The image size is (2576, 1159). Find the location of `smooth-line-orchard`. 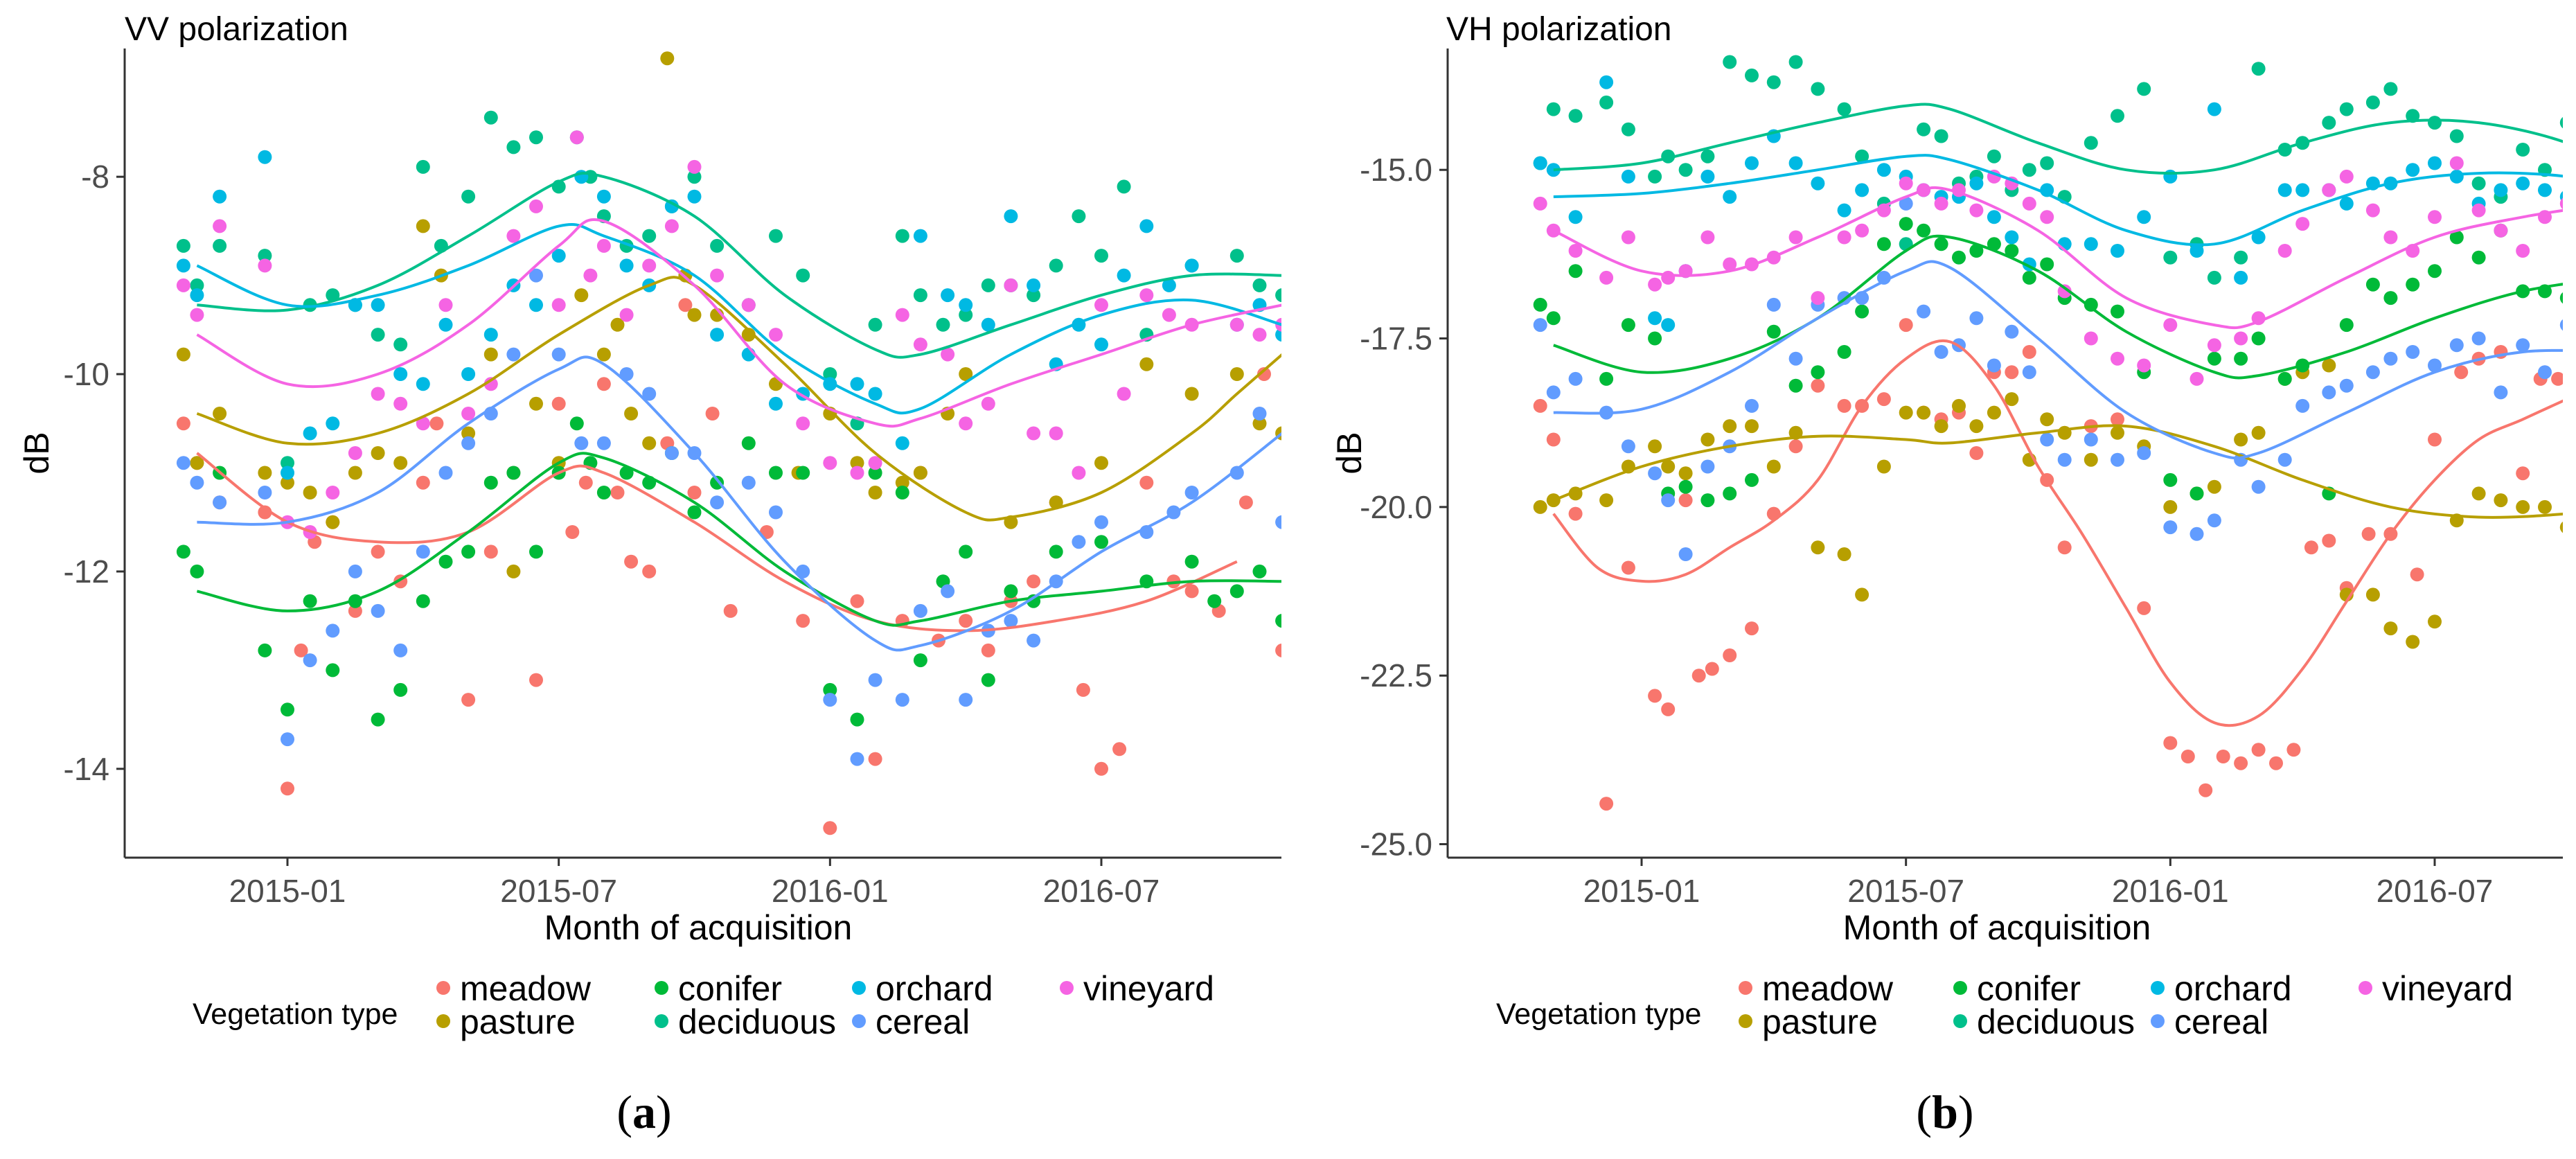

smooth-line-orchard is located at coordinates (2058, 200).